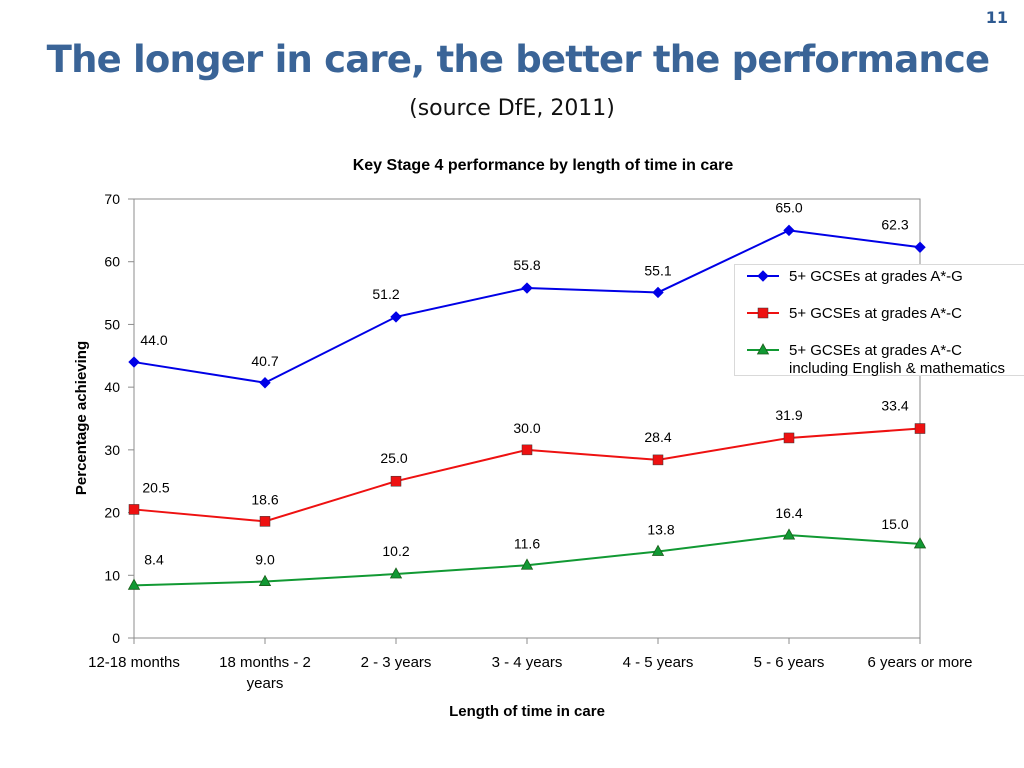 This screenshot has width=1024, height=768. I want to click on legend-label-line: 5+ GCSEs at grades A*-G, so click(876, 276).